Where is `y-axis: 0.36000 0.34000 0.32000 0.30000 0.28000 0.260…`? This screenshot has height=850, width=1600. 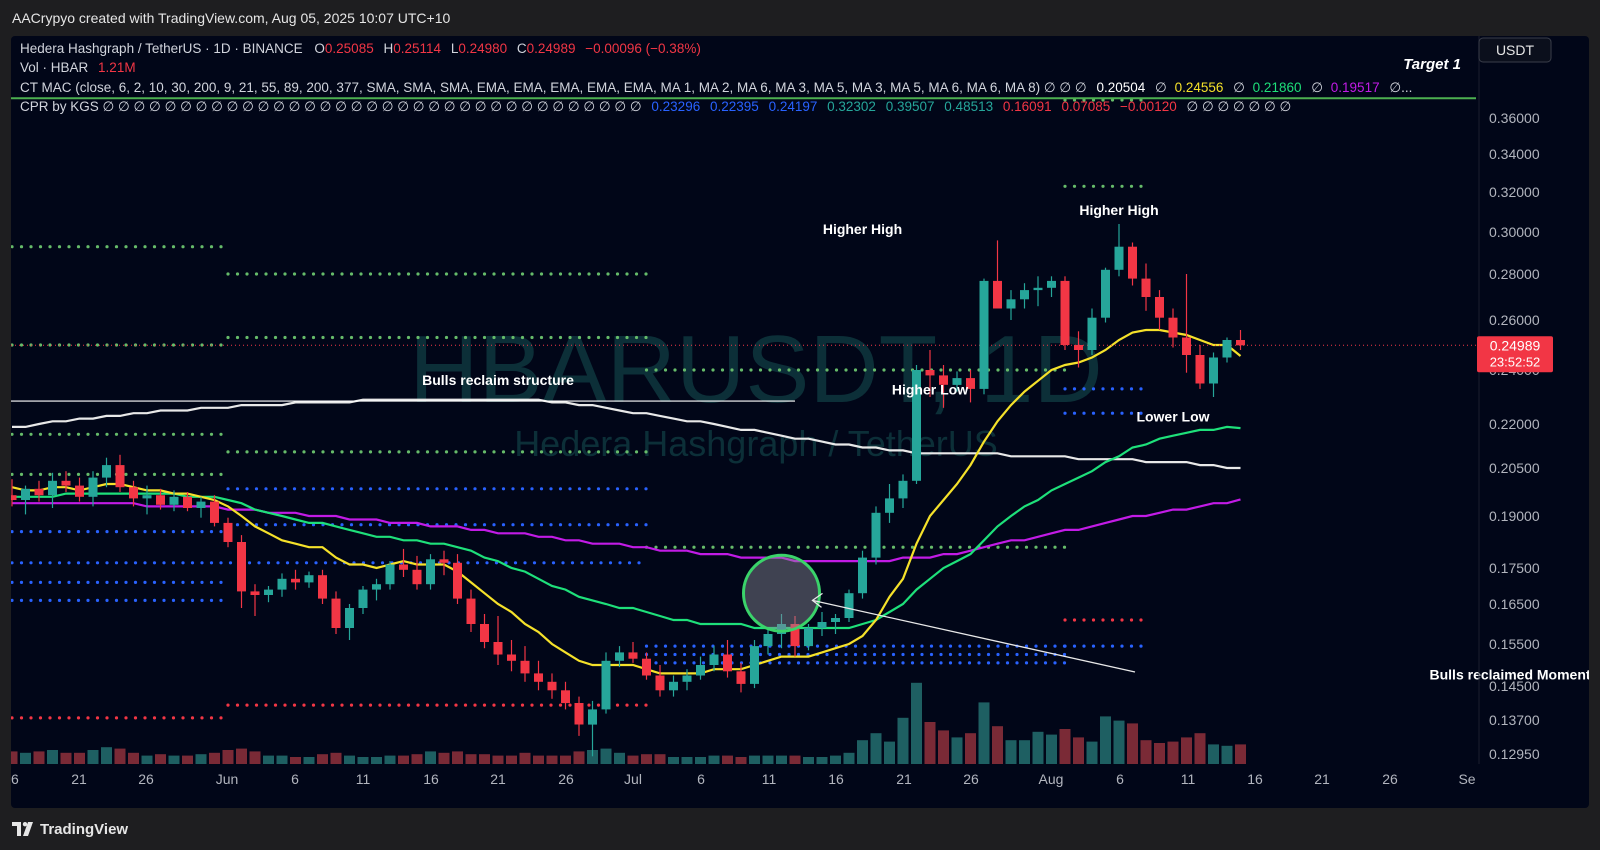
y-axis: 0.36000 0.34000 0.32000 0.30000 0.28000 0.260… is located at coordinates (1514, 436).